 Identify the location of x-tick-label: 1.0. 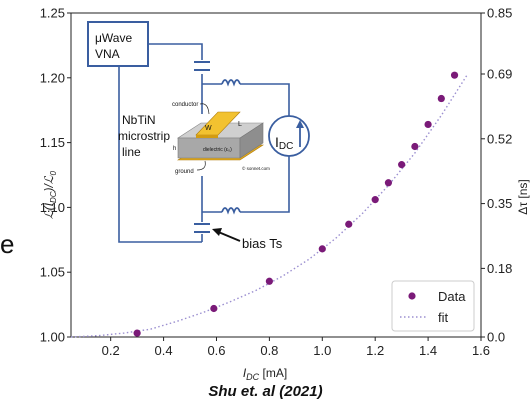
(322, 350).